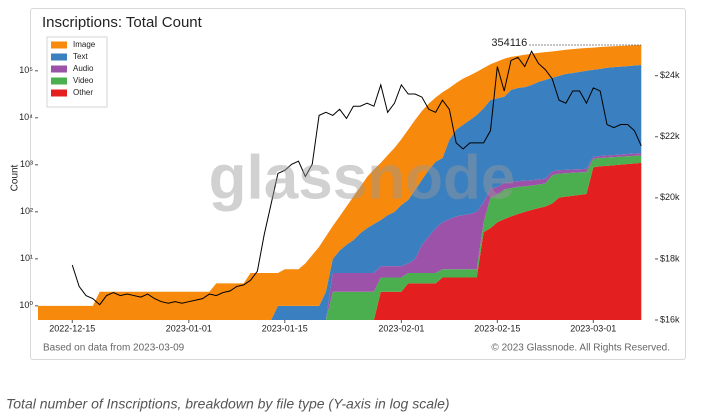 The height and width of the screenshot is (418, 717). What do you see at coordinates (83, 80) in the screenshot?
I see `legend-label: Video` at bounding box center [83, 80].